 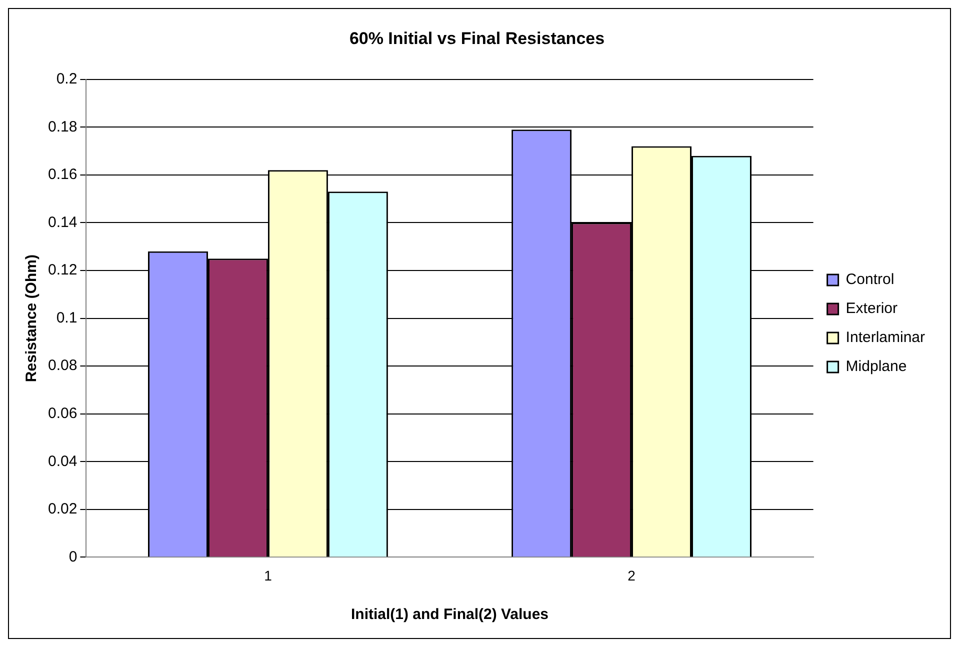 What do you see at coordinates (31, 318) in the screenshot?
I see `y-axis-title: Resistance (Ohm)` at bounding box center [31, 318].